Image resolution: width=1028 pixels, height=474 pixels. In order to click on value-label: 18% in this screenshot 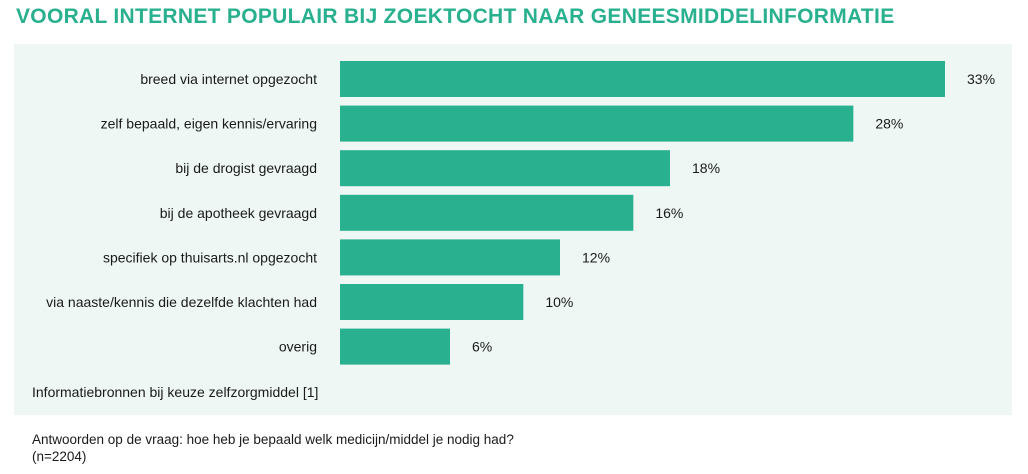, I will do `click(706, 168)`.